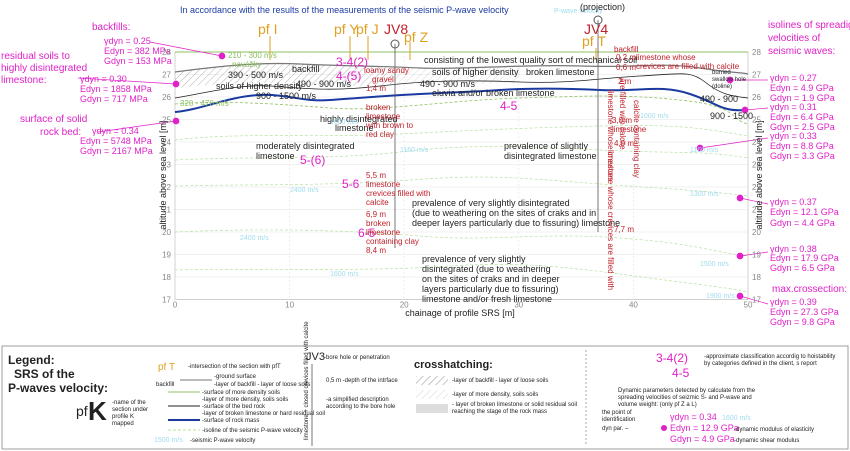 This screenshot has width=850, height=451. Describe the element at coordinates (756, 187) in the screenshot. I see `y-tick-label: 22` at that location.